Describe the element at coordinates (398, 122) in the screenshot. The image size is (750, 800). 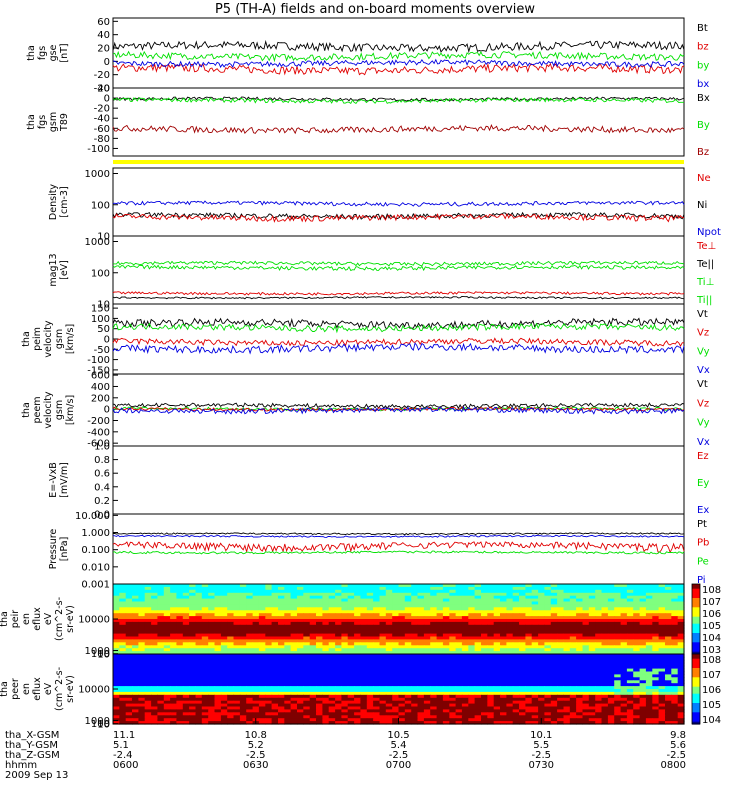
I see `panel-frame` at that location.